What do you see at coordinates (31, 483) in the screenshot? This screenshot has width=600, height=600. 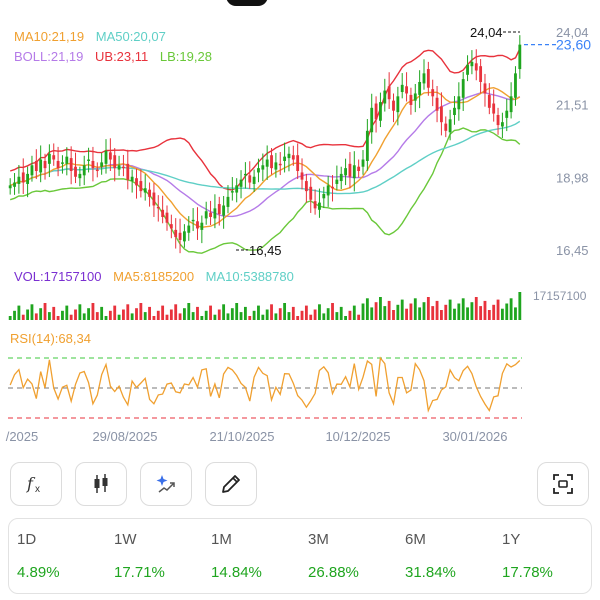 I see `svg-text: f` at bounding box center [31, 483].